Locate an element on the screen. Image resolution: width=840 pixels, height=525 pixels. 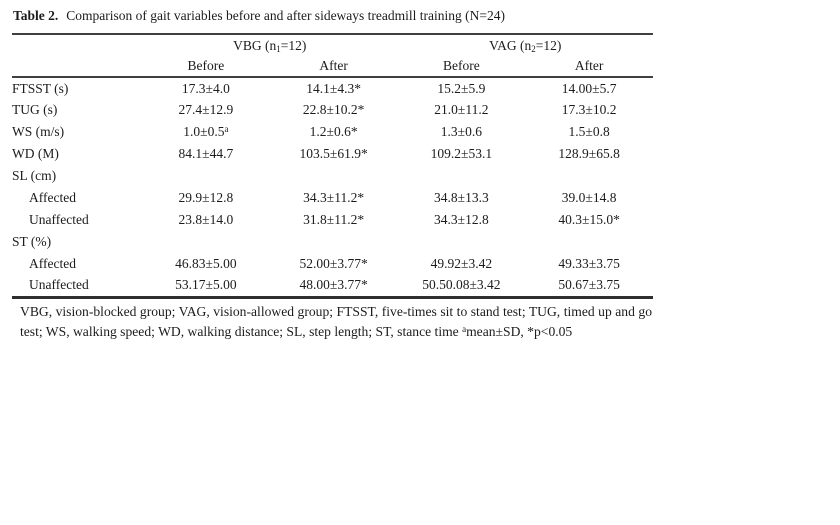
cell-value: 40.3±15.0* is located at coordinates (589, 219).